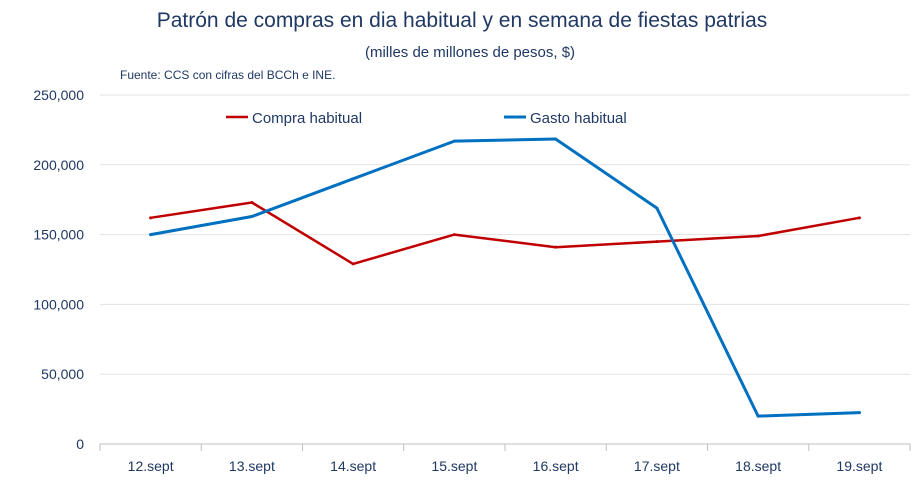 The image size is (921, 490). Describe the element at coordinates (556, 466) in the screenshot. I see `x-tick-label: 16.sept` at that location.